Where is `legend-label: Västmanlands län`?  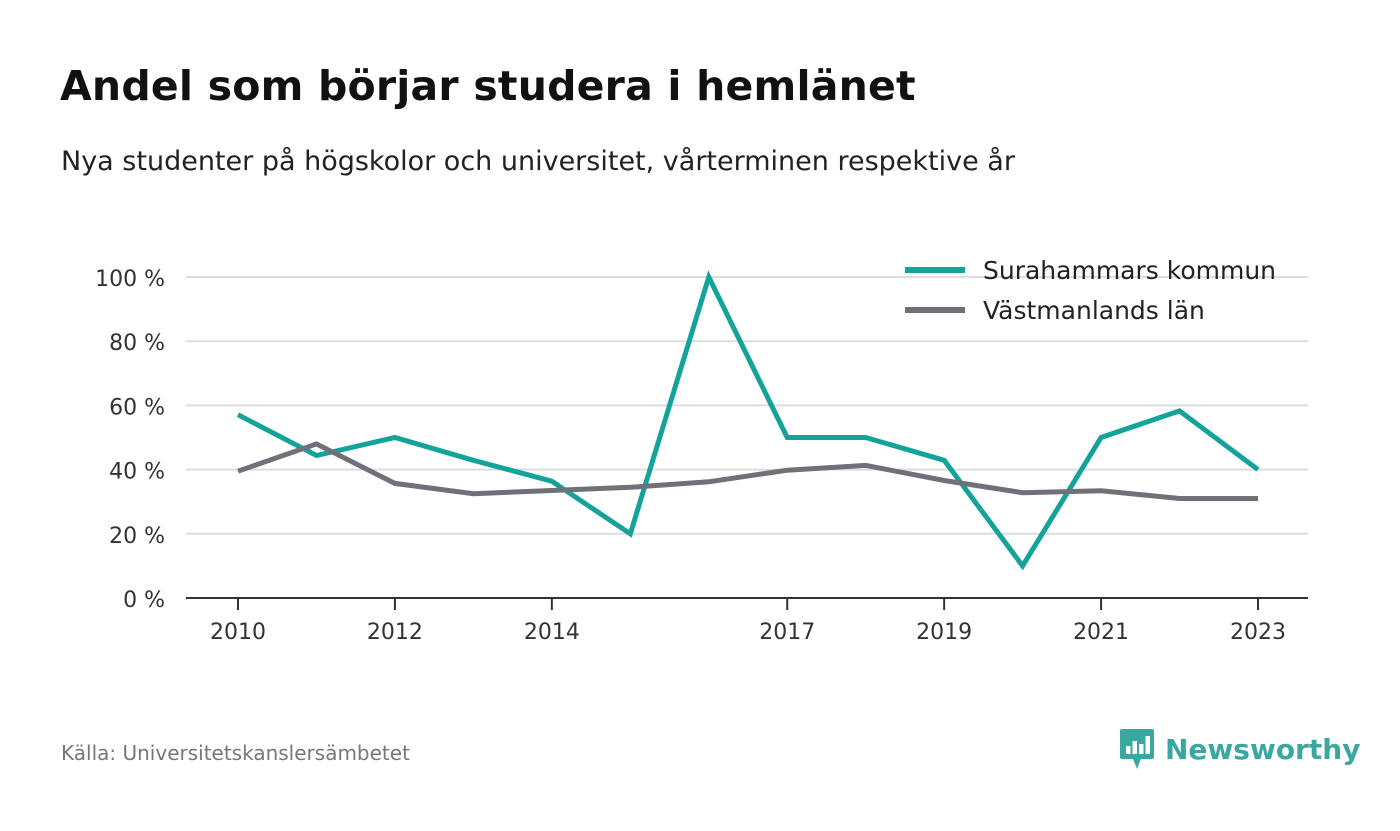 legend-label: Västmanlands län is located at coordinates (1094, 310).